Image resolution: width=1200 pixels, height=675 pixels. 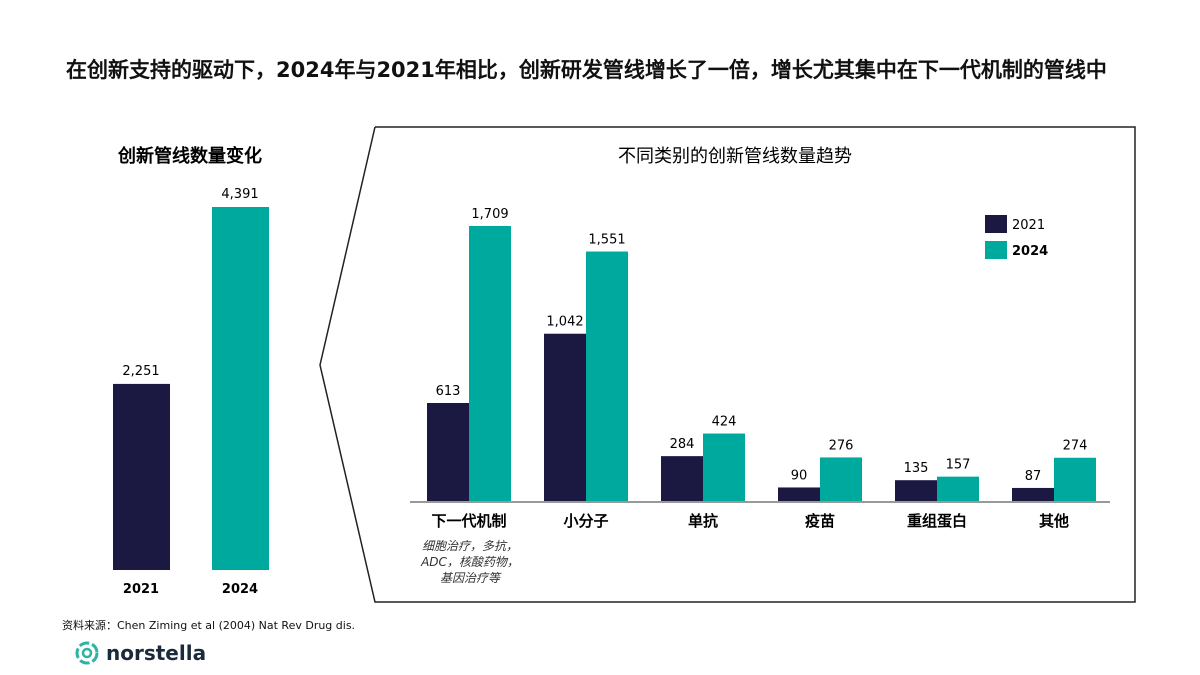 What do you see at coordinates (1016, 237) in the screenshot?
I see `legend: 2021 2024` at bounding box center [1016, 237].